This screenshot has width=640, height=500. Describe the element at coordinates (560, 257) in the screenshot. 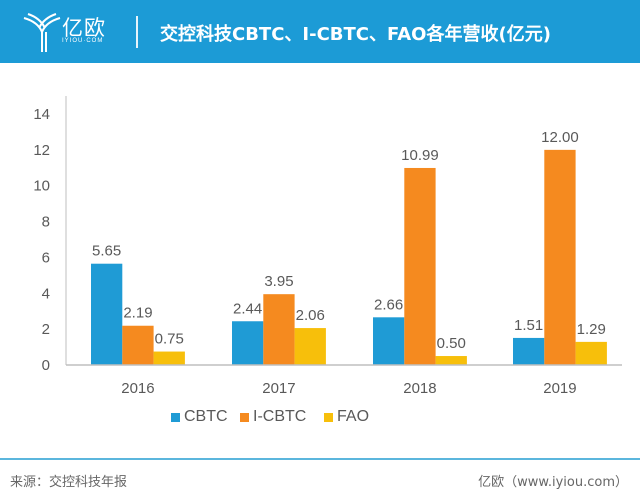

I see `bar-i-cbtc-2019` at that location.